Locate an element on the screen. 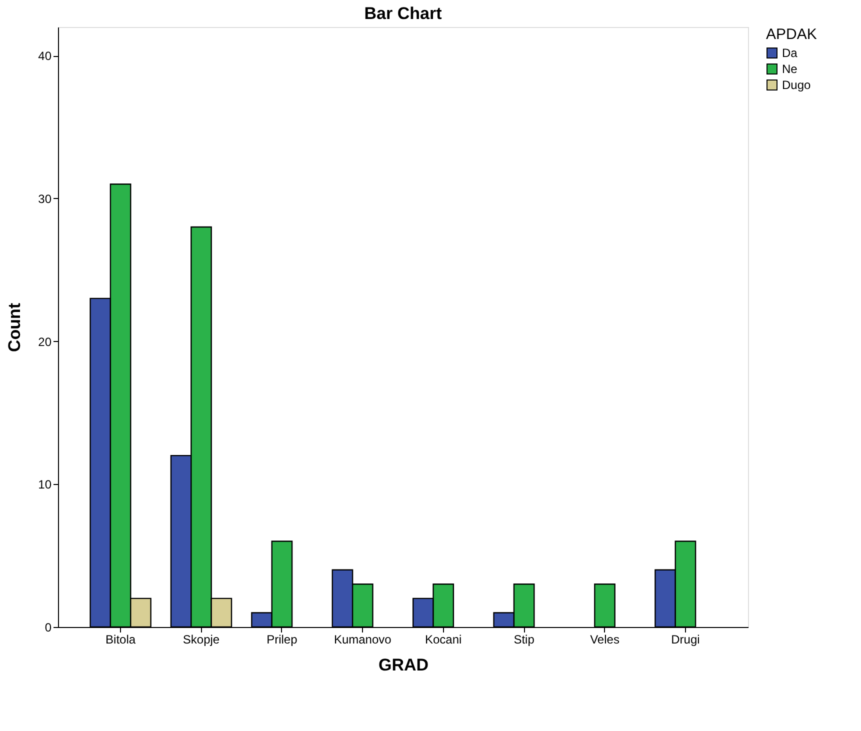 Image resolution: width=861 pixels, height=731 pixels. x-tick-label: Prilep is located at coordinates (282, 639).